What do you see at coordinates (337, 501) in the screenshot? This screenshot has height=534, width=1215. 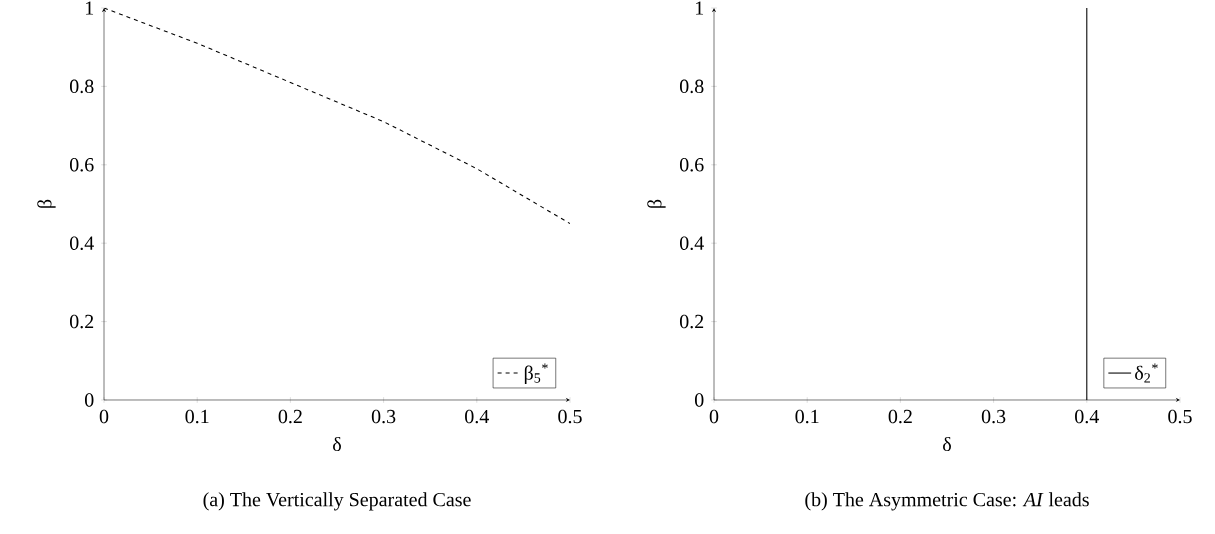 I see `text: (a) The Vertically Separated Case` at bounding box center [337, 501].